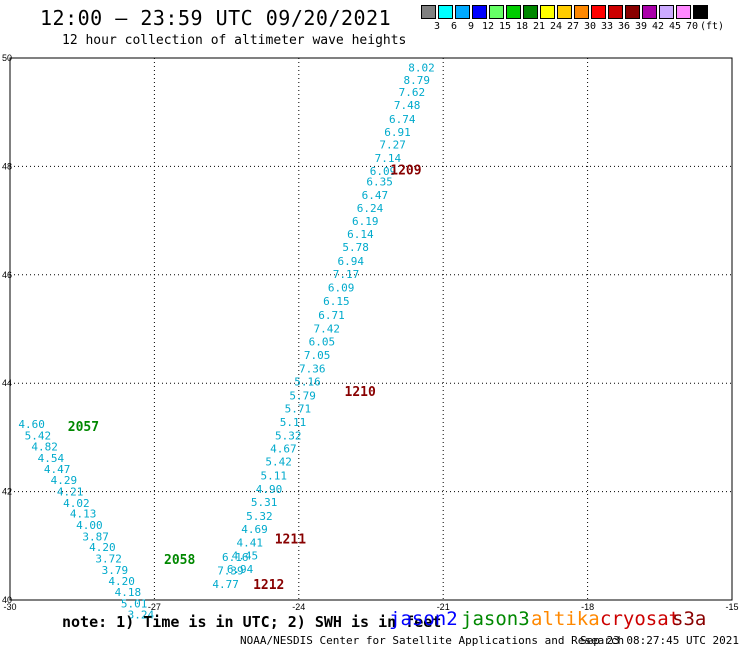 The image size is (740, 650). What do you see at coordinates (402, 119) in the screenshot?
I see `wave-height-value: 6.74` at bounding box center [402, 119].